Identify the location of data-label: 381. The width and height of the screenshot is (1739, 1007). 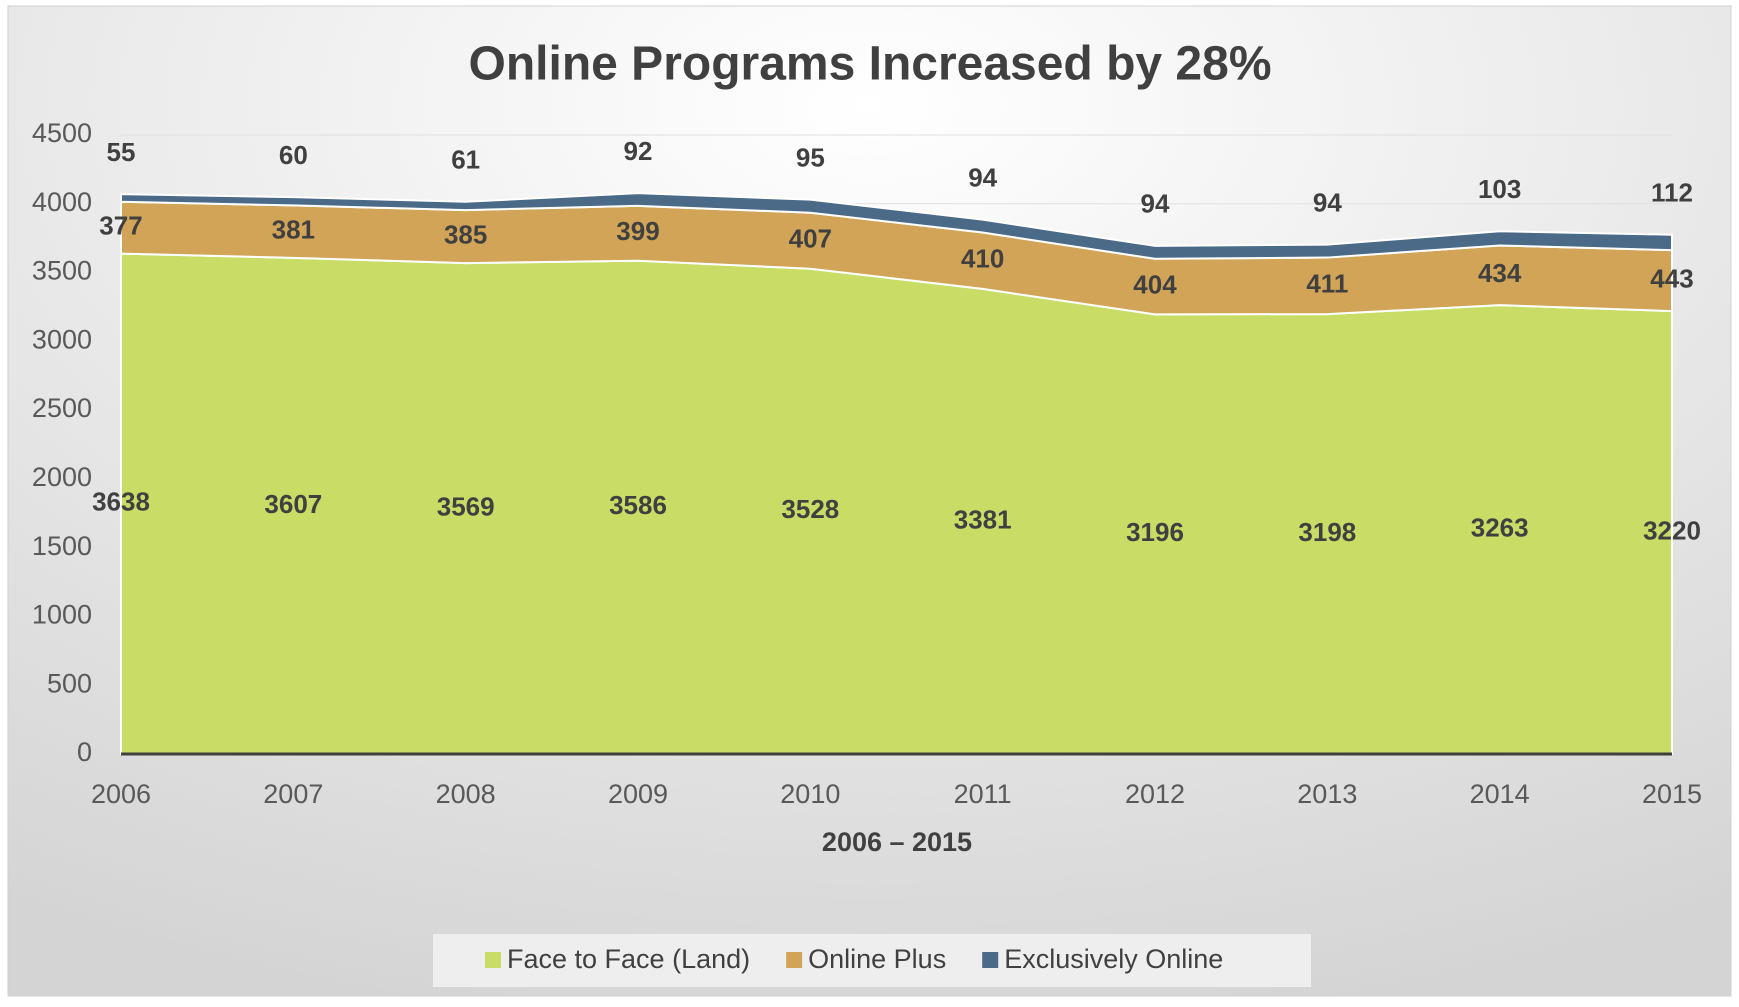
(293, 230).